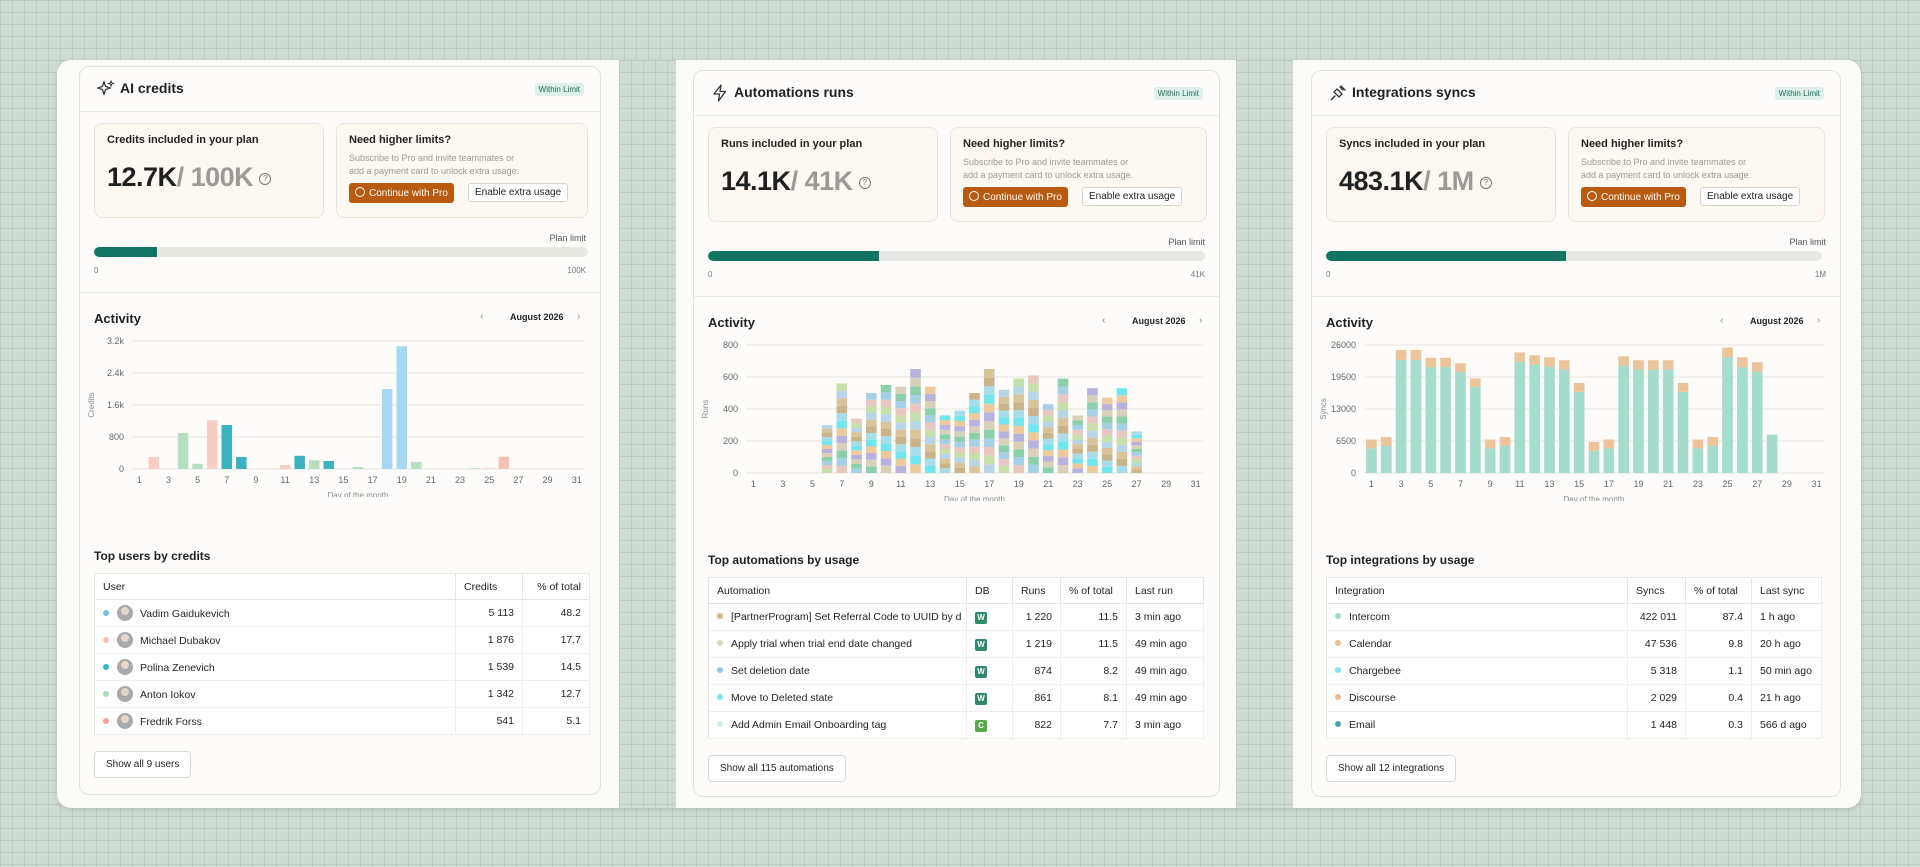 The image size is (1920, 867). I want to click on series-dot, so click(1338, 643).